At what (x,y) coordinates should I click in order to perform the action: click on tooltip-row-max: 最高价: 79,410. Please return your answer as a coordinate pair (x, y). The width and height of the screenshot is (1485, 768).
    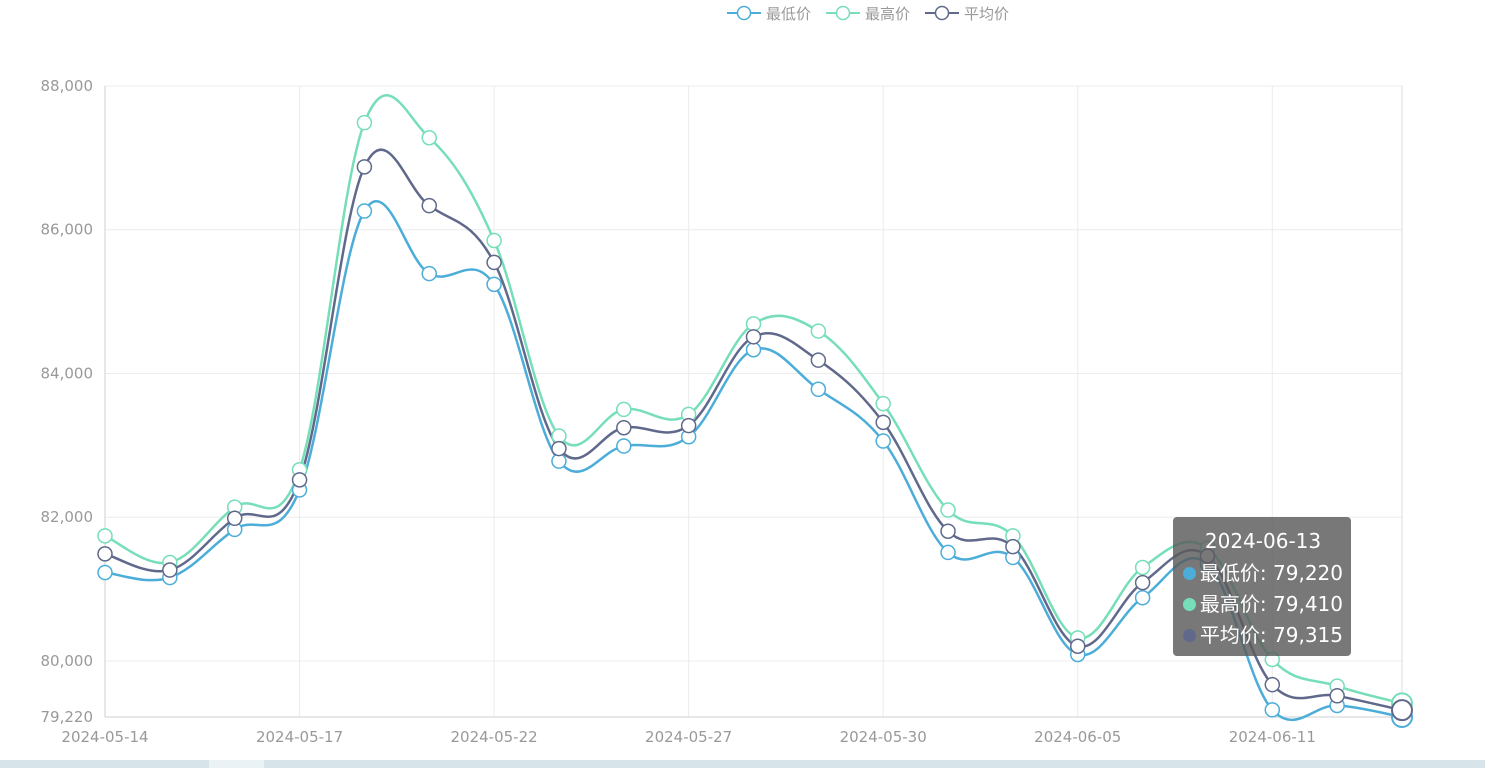
    Looking at the image, I should click on (1263, 604).